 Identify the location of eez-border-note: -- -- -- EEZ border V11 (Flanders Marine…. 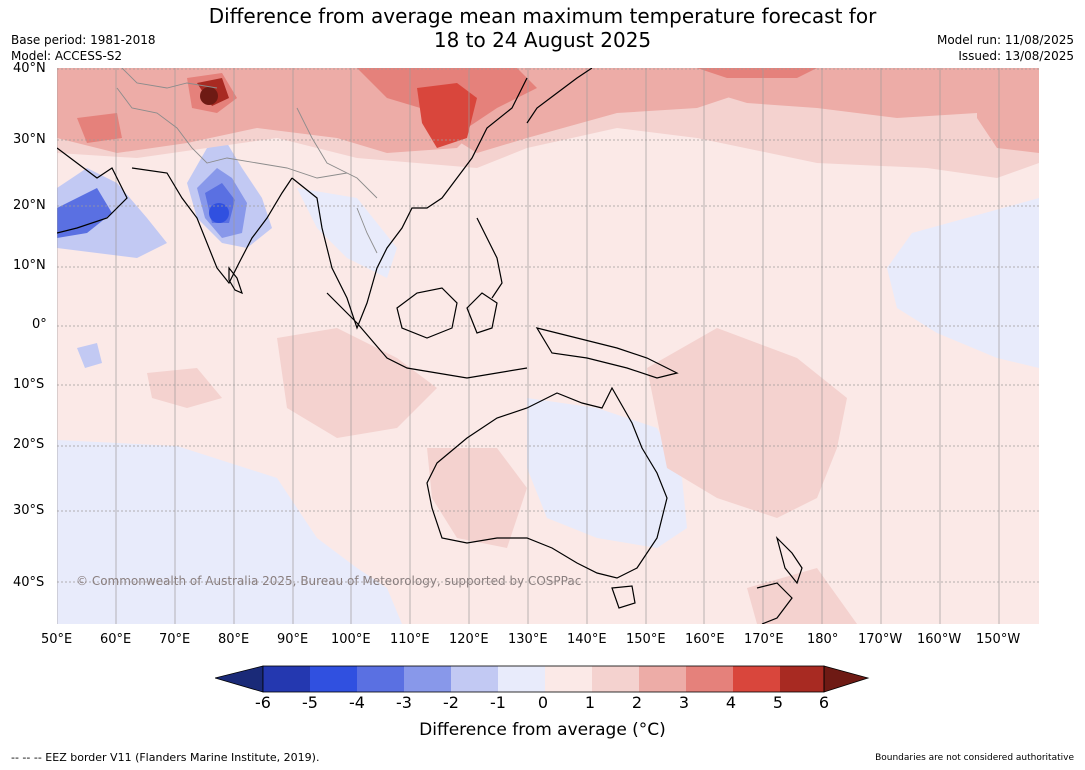
(165, 757).